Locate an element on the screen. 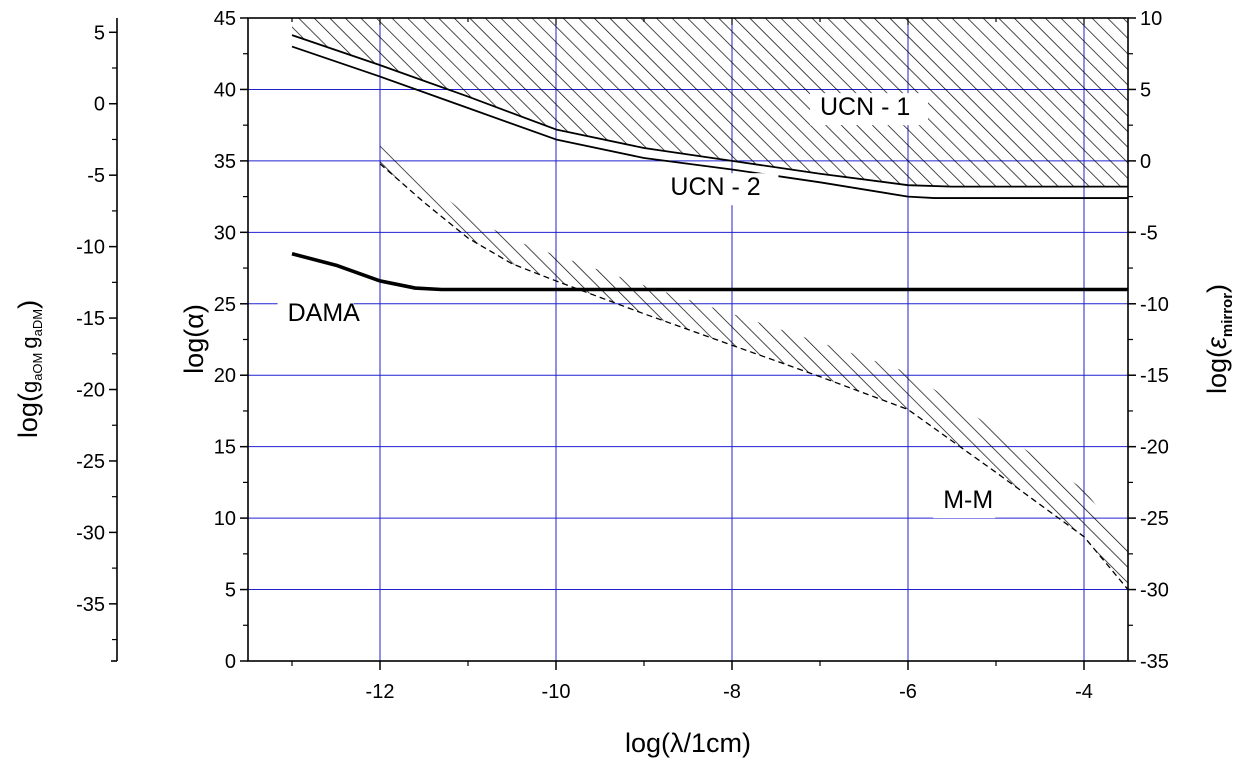  outer-left-tick-label: -10 is located at coordinates (90, 248).